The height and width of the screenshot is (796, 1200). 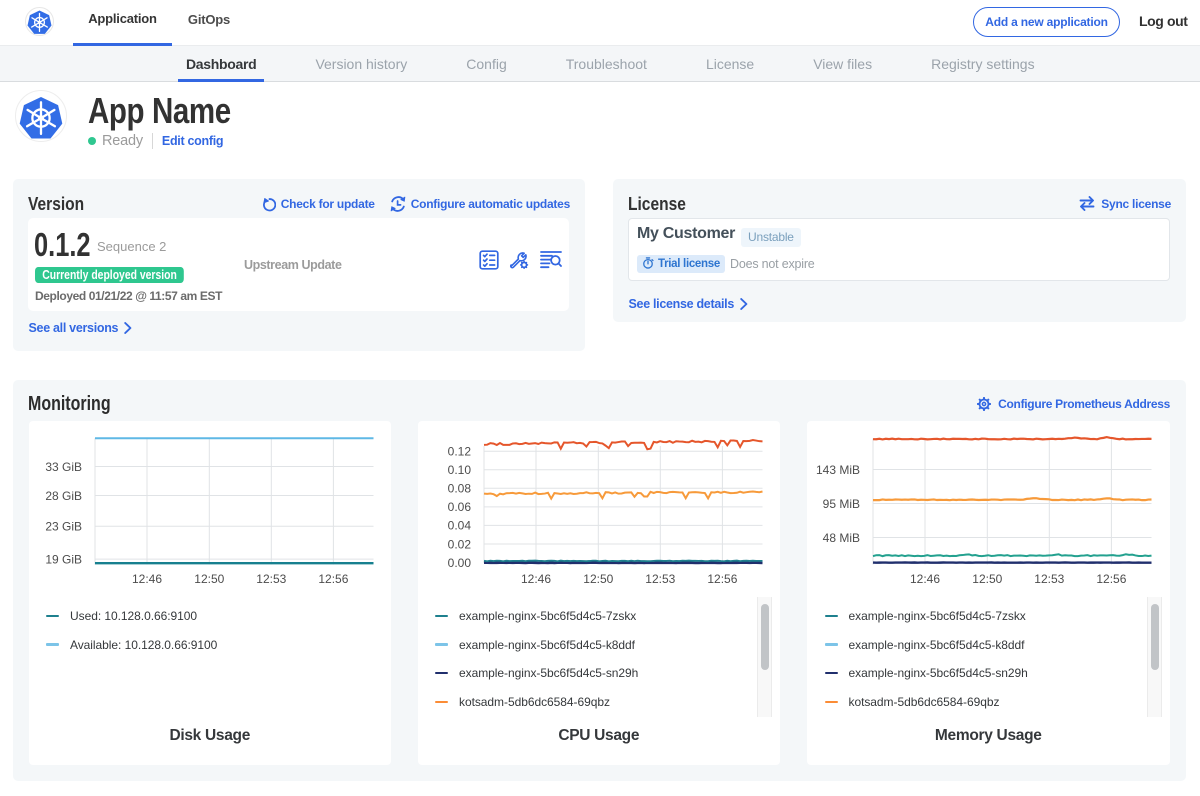 I want to click on svg-text: 0.00, so click(x=459, y=562).